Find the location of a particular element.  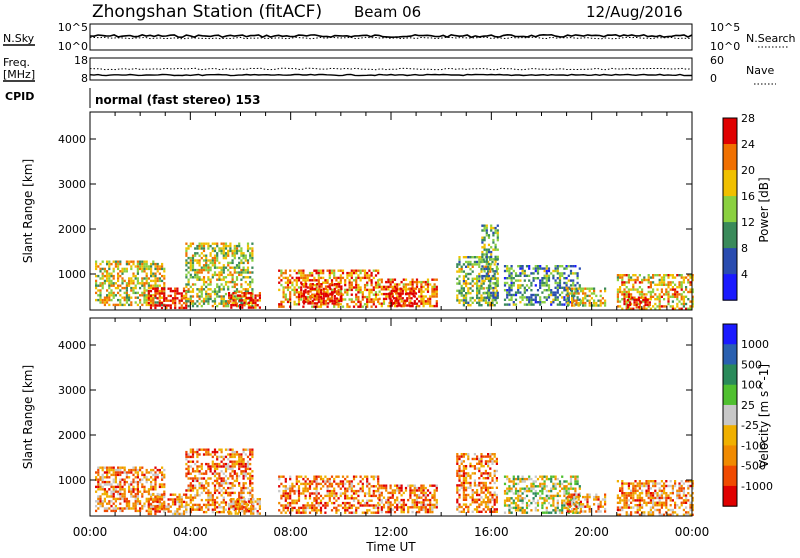

colorbar-segment is located at coordinates (730, 287).